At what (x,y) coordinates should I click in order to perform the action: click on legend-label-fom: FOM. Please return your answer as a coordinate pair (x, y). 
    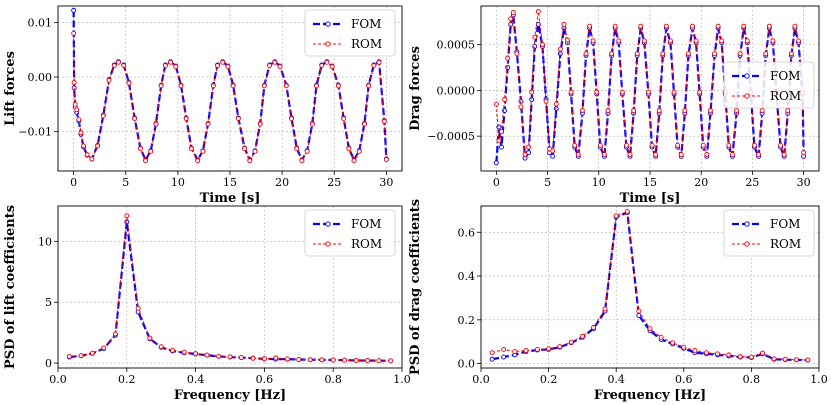
    Looking at the image, I should click on (785, 224).